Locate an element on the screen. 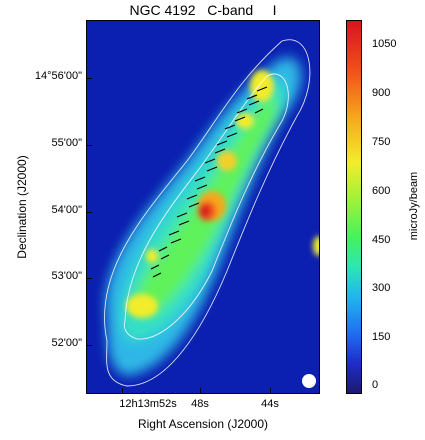  colorbar-tick-label: 1050 is located at coordinates (384, 44).